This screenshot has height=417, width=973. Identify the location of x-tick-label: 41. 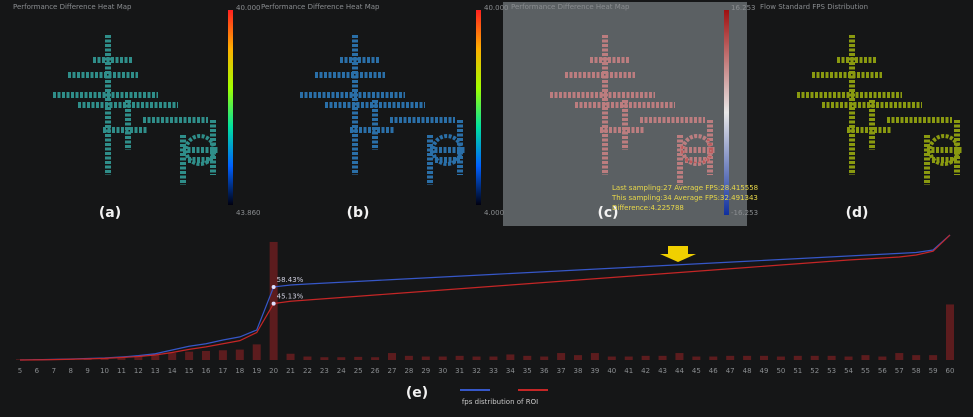
(628, 371).